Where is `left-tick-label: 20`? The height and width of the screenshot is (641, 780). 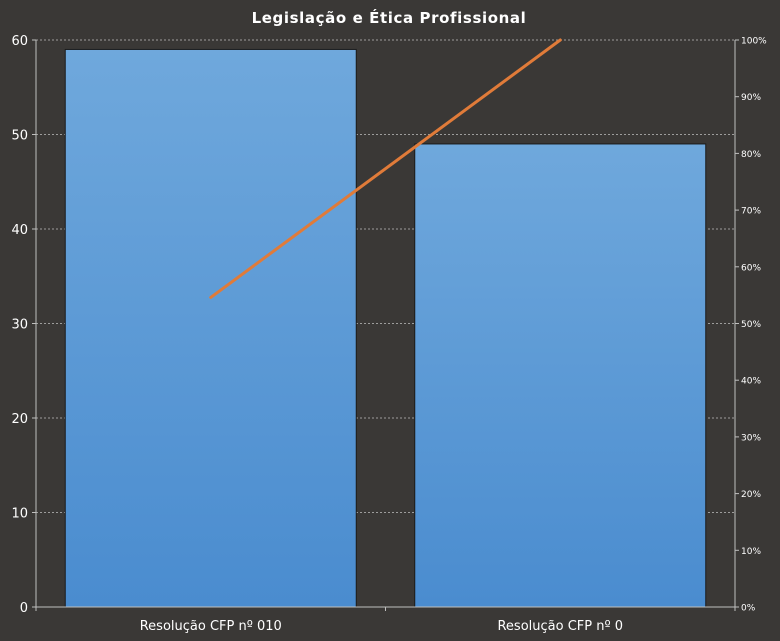 left-tick-label: 20 is located at coordinates (19, 419).